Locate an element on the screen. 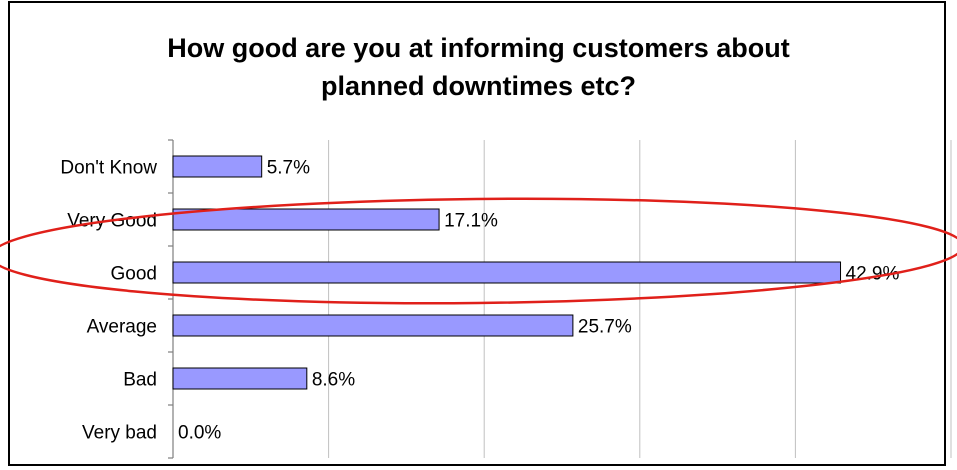  y-axis is located at coordinates (171, 299).